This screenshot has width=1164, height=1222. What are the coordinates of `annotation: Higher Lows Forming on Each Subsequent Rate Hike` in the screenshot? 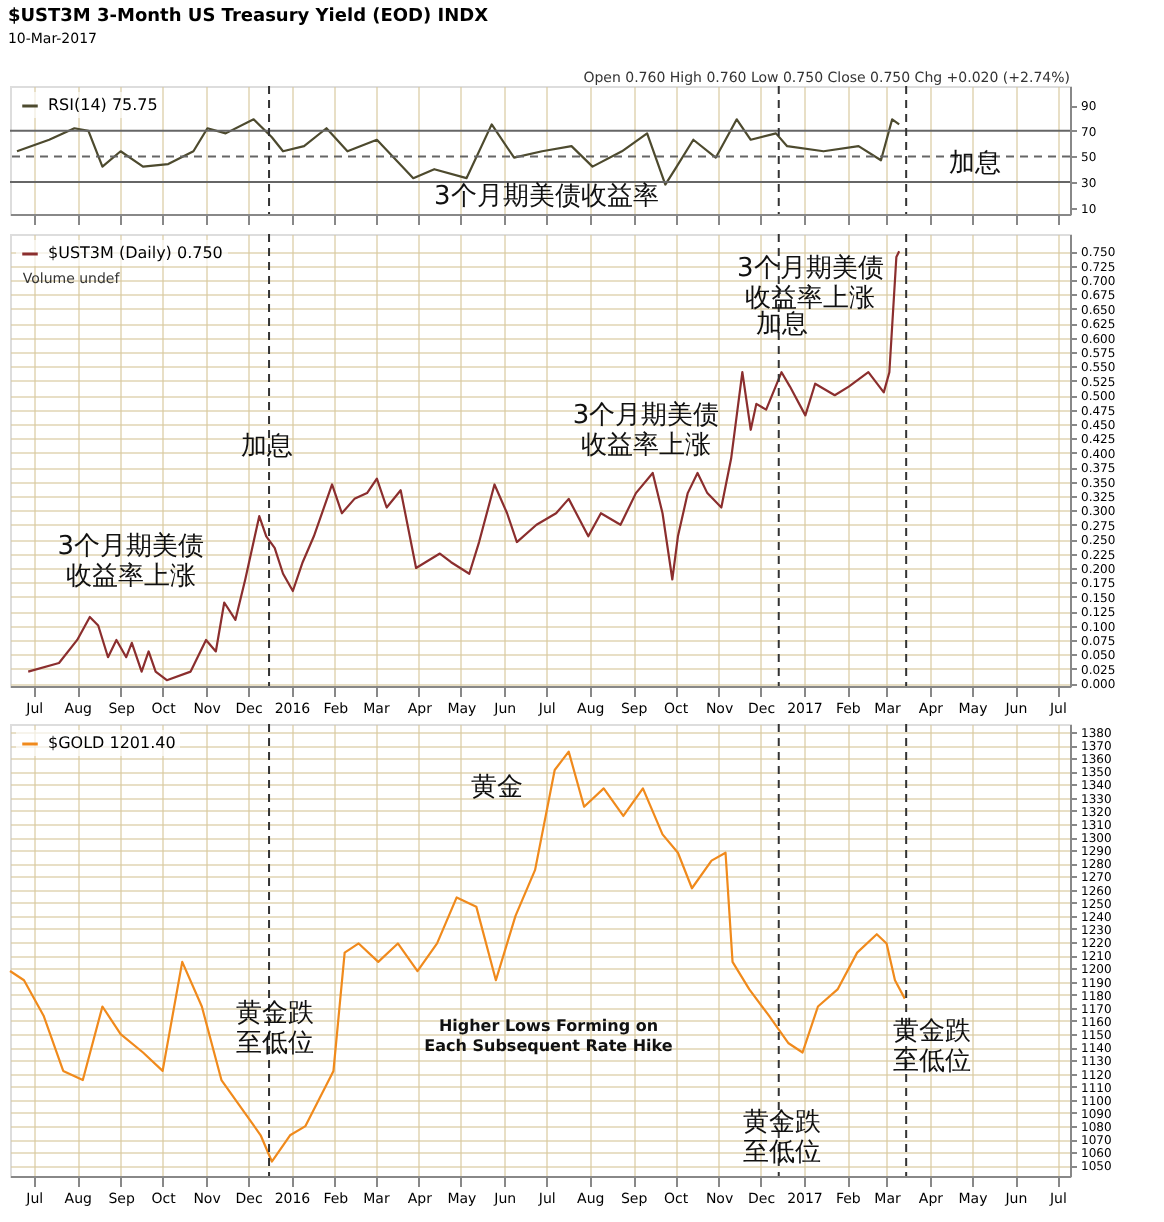 It's located at (549, 1035).